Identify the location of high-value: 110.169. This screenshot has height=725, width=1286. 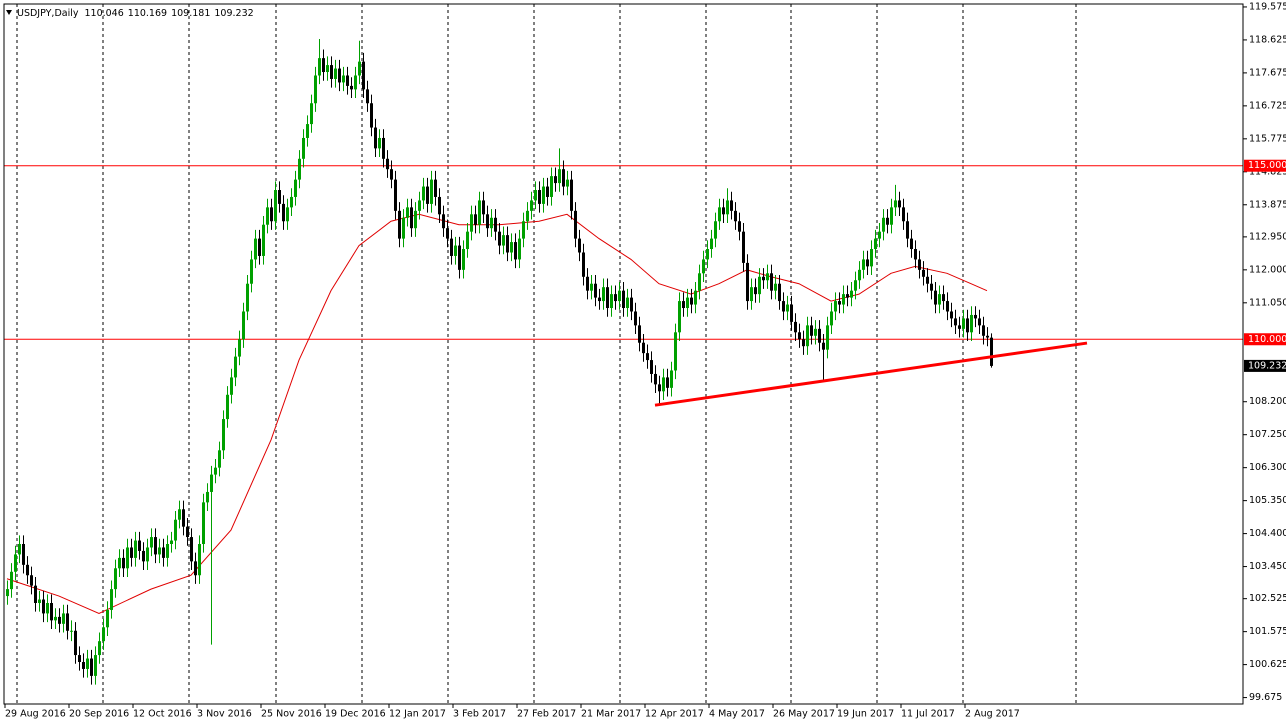
(147, 13).